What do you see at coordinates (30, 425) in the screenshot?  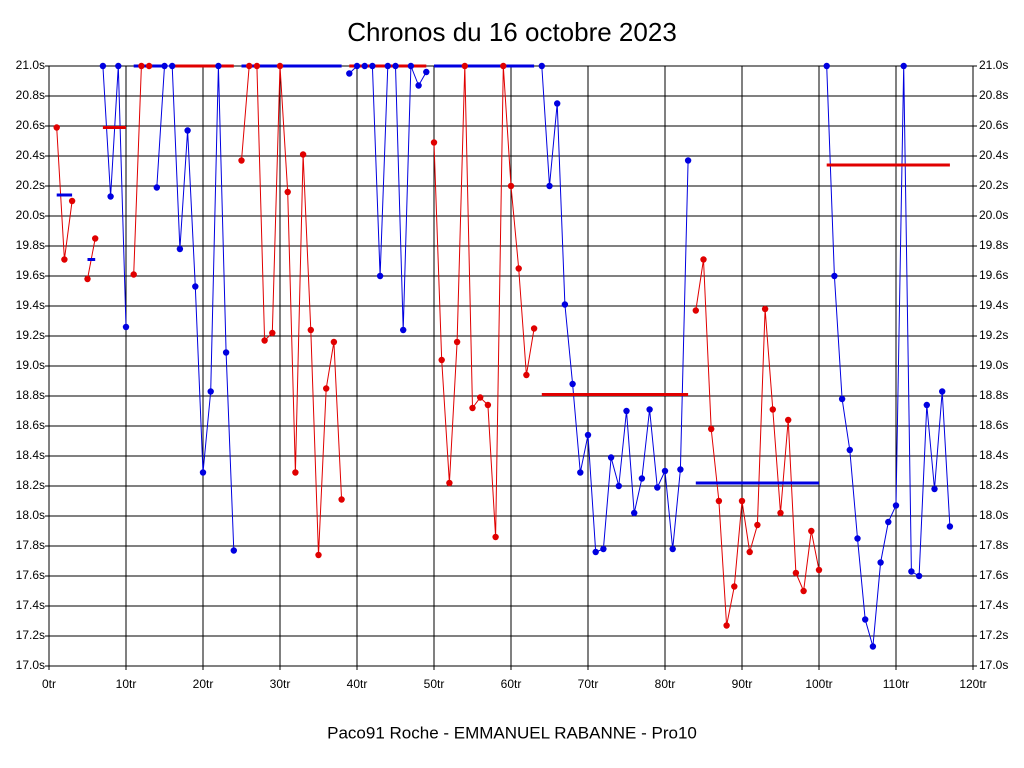 I see `y-tick-label: 18.6s` at bounding box center [30, 425].